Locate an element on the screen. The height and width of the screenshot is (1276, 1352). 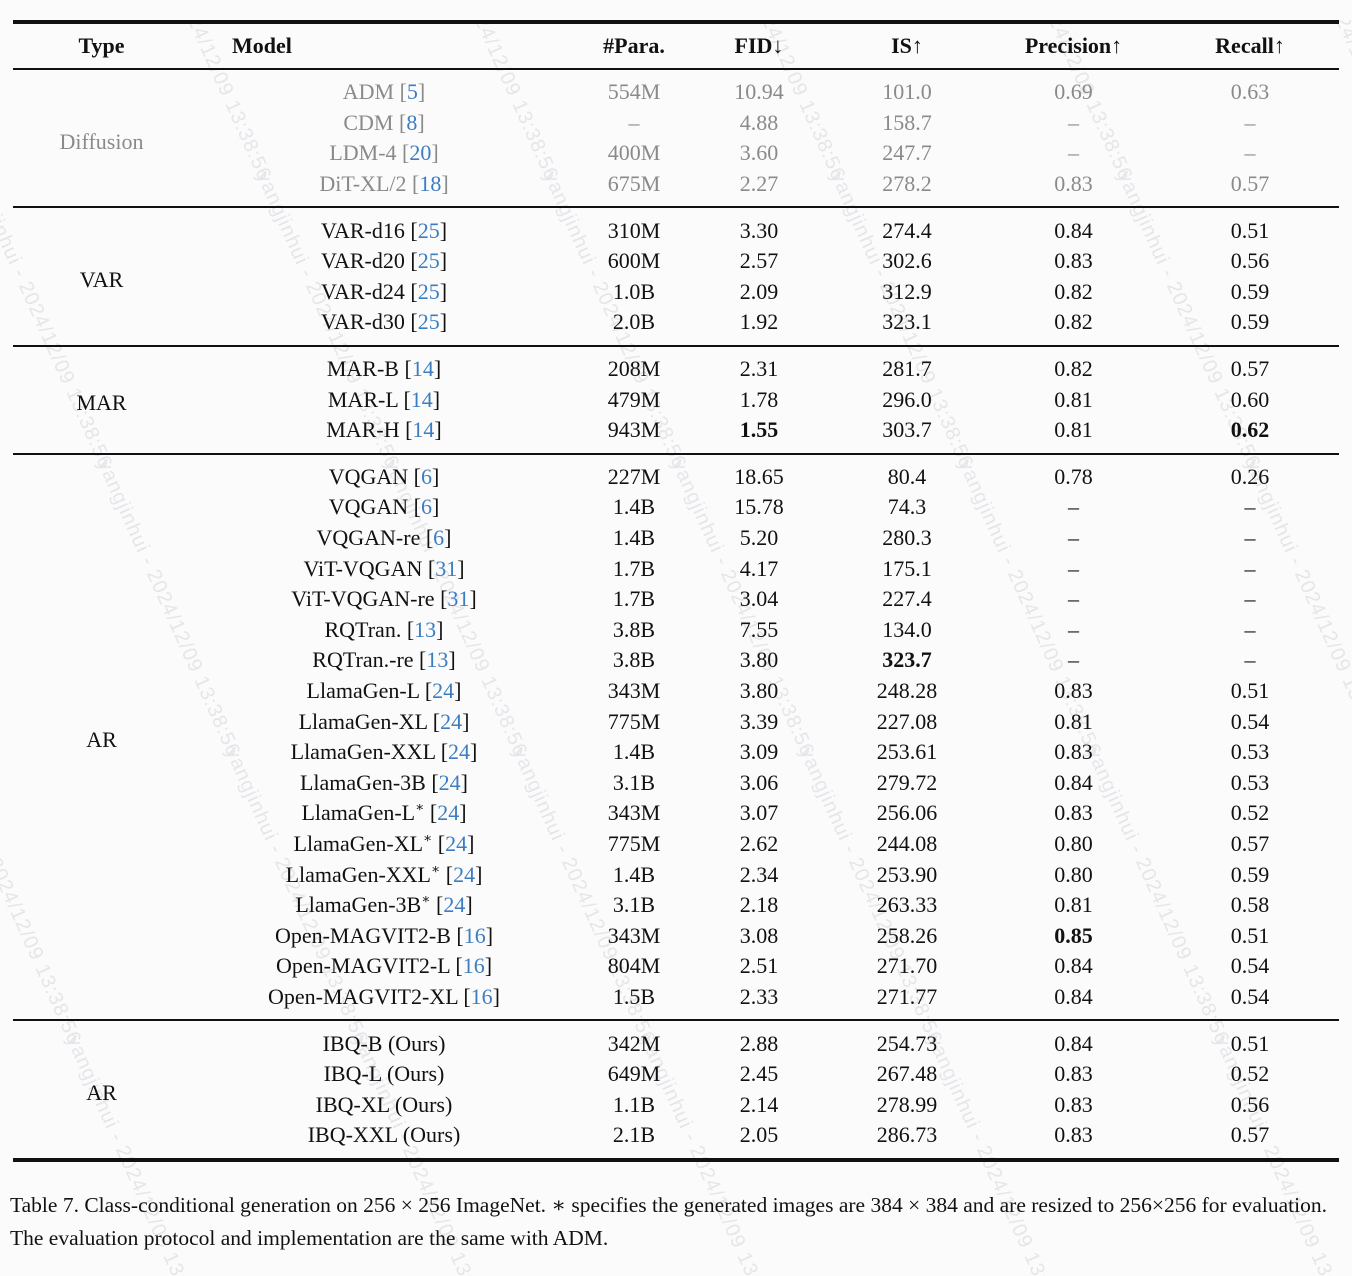
citation-link: 8 is located at coordinates (412, 122).